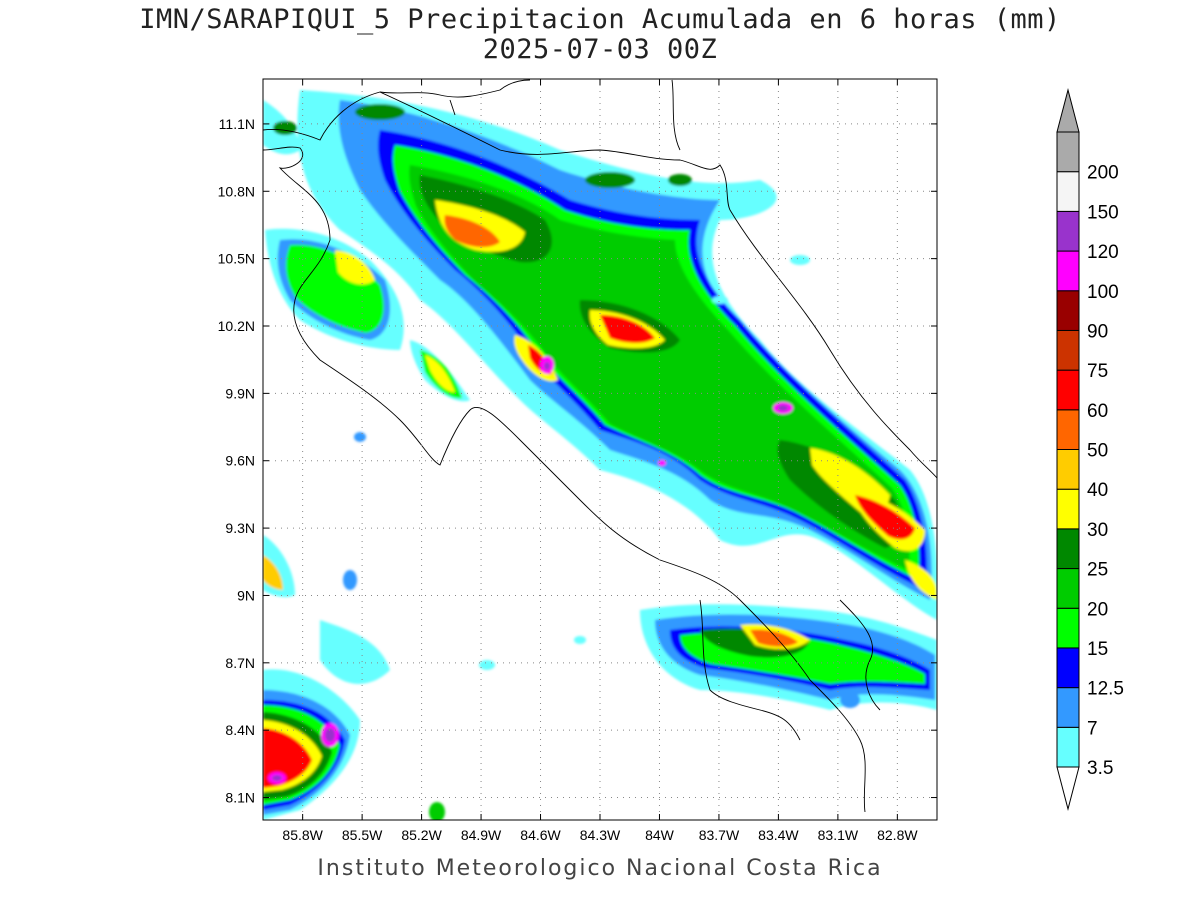 This screenshot has height=900, width=1200. I want to click on lat-tick-label: 9.6N, so click(240, 461).